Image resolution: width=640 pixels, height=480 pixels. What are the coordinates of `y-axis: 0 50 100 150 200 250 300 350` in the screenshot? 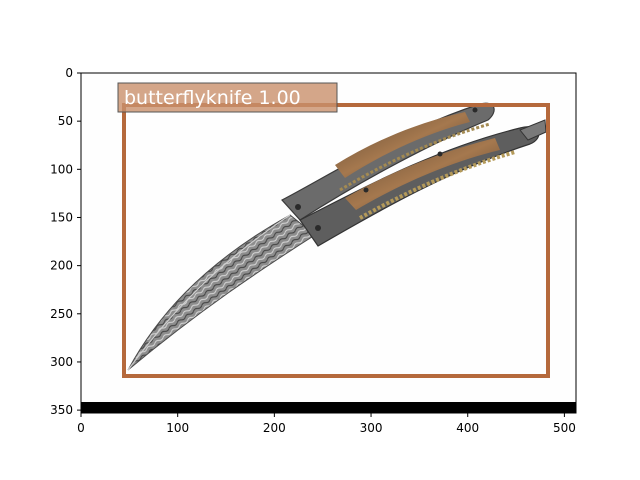 It's located at (65, 241).